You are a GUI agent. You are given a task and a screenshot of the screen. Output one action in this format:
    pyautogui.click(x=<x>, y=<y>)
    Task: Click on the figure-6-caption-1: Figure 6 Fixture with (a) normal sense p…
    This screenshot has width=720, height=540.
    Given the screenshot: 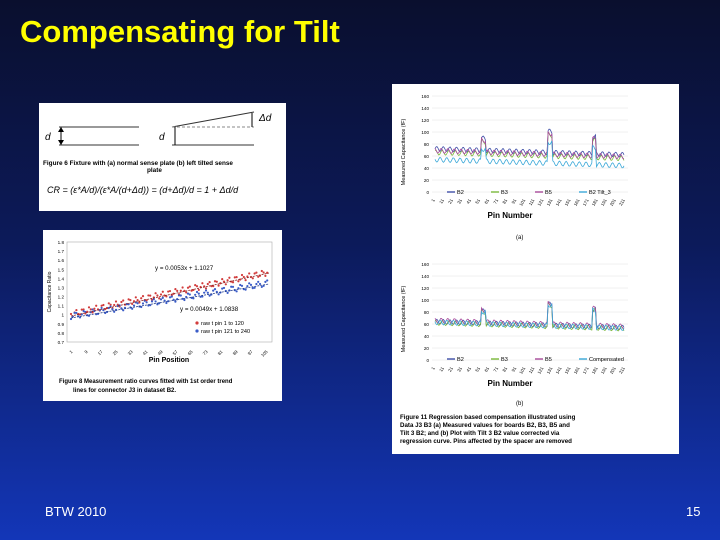 What is the action you would take?
    pyautogui.click(x=138, y=163)
    